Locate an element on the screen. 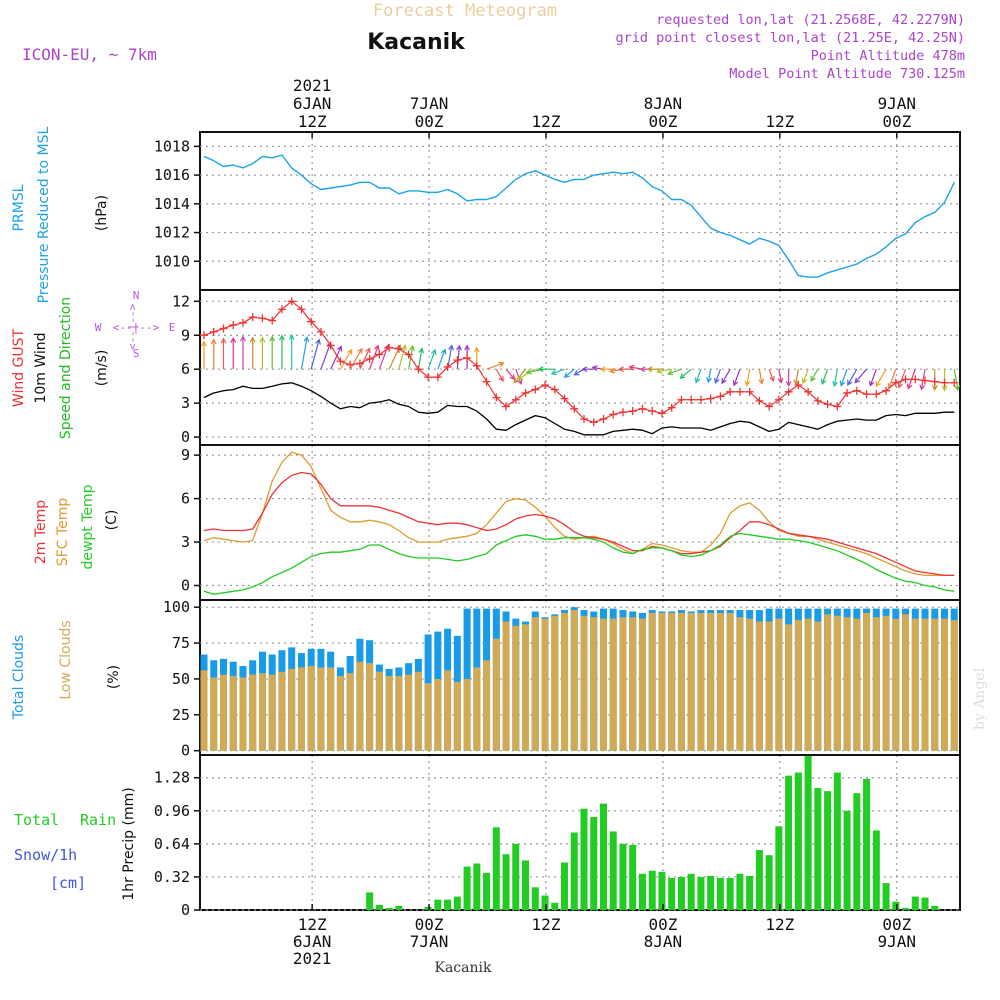 The width and height of the screenshot is (1000, 1000). watermark: by Angel is located at coordinates (980, 698).